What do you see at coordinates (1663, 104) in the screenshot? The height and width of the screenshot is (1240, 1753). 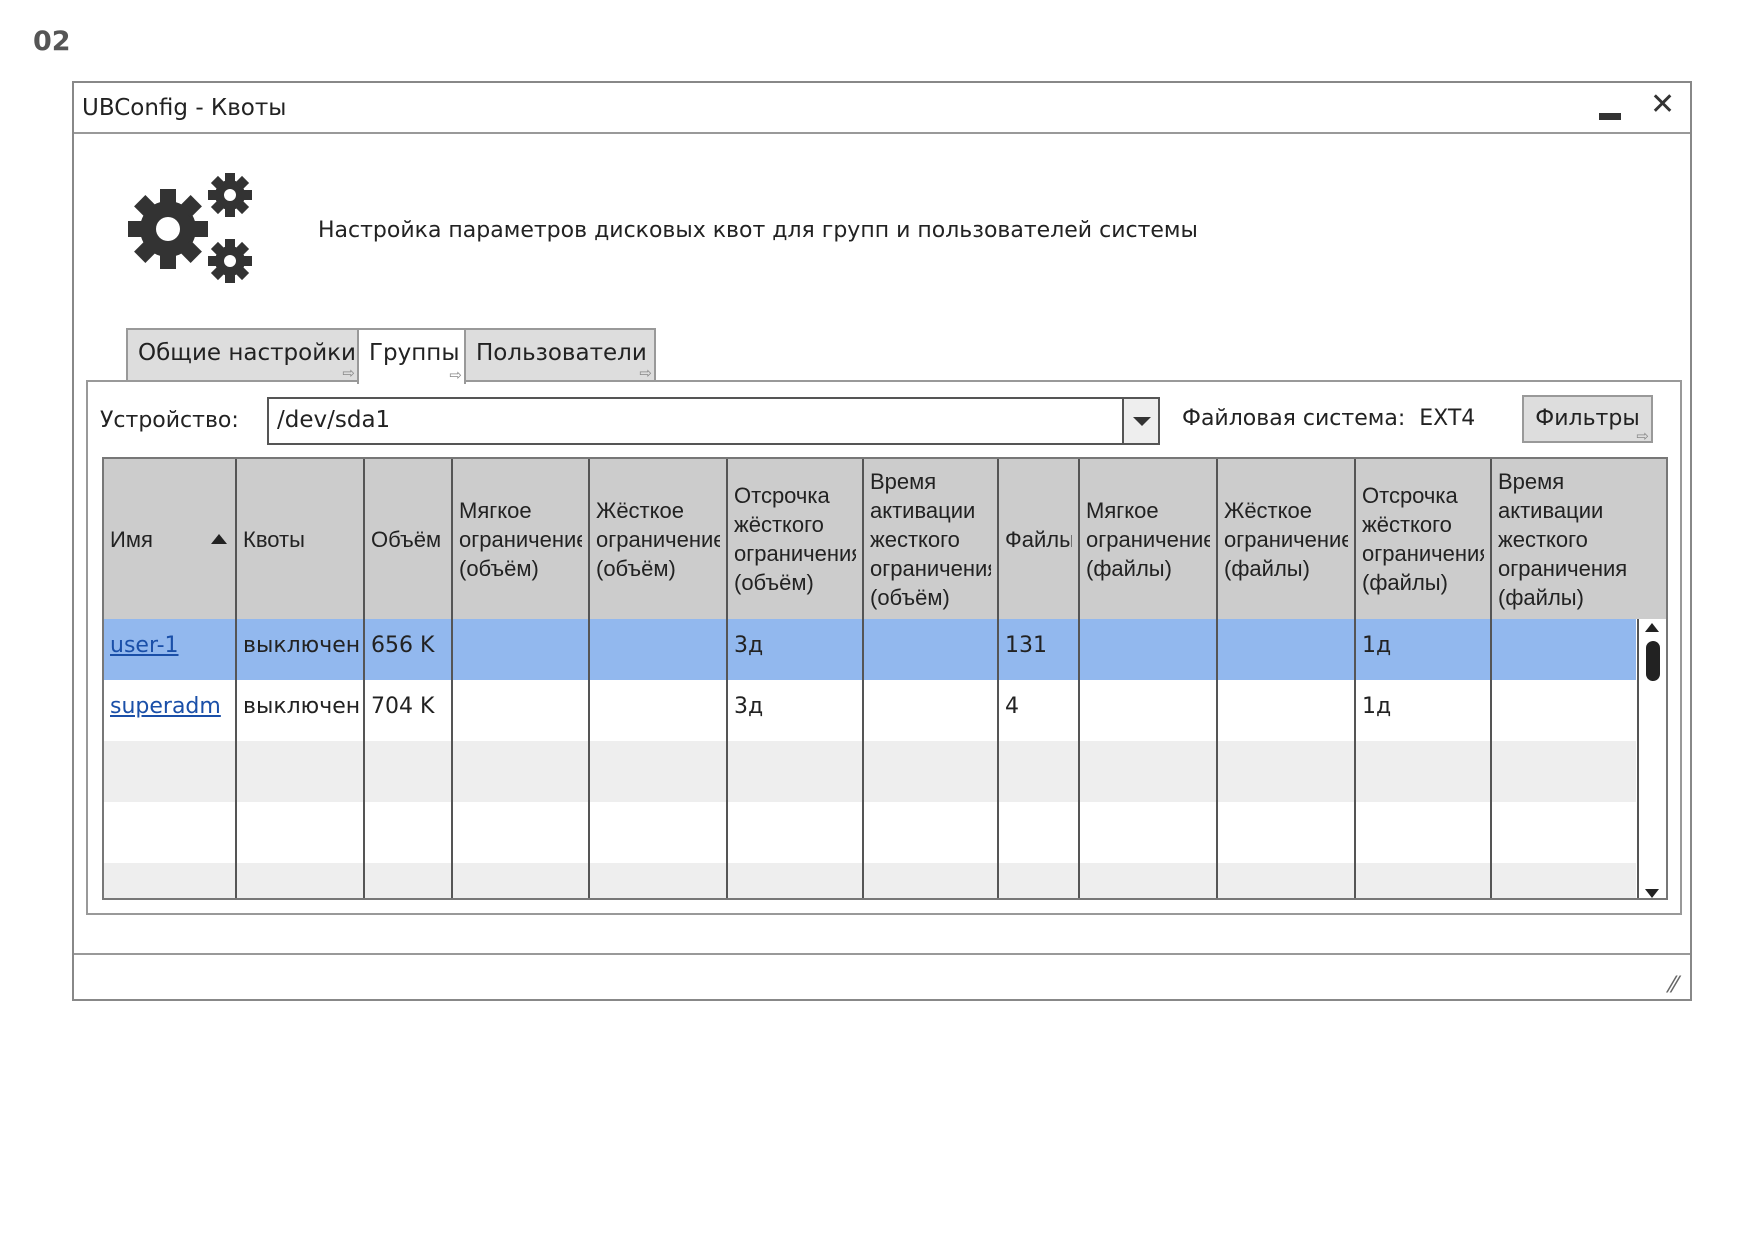 I see `close-icon: ✕` at bounding box center [1663, 104].